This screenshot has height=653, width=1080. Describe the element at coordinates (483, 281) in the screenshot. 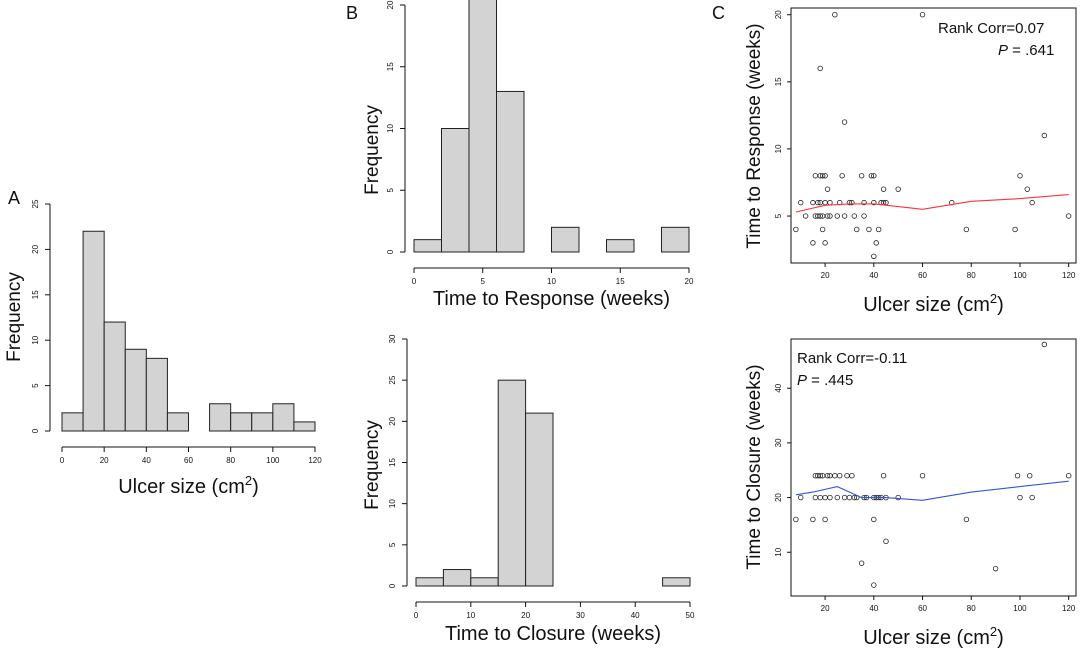

I see `x-tick-label: 5` at that location.